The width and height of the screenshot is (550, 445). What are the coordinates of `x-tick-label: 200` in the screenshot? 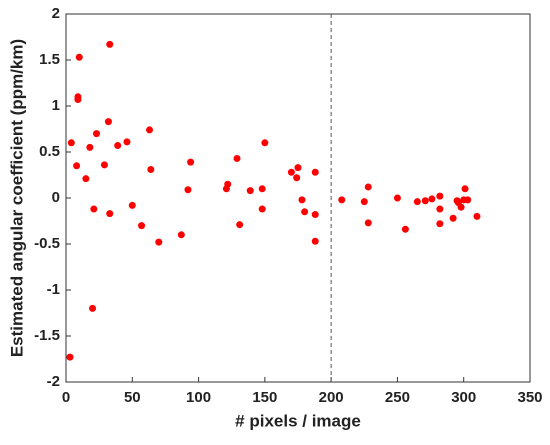 It's located at (331, 397).